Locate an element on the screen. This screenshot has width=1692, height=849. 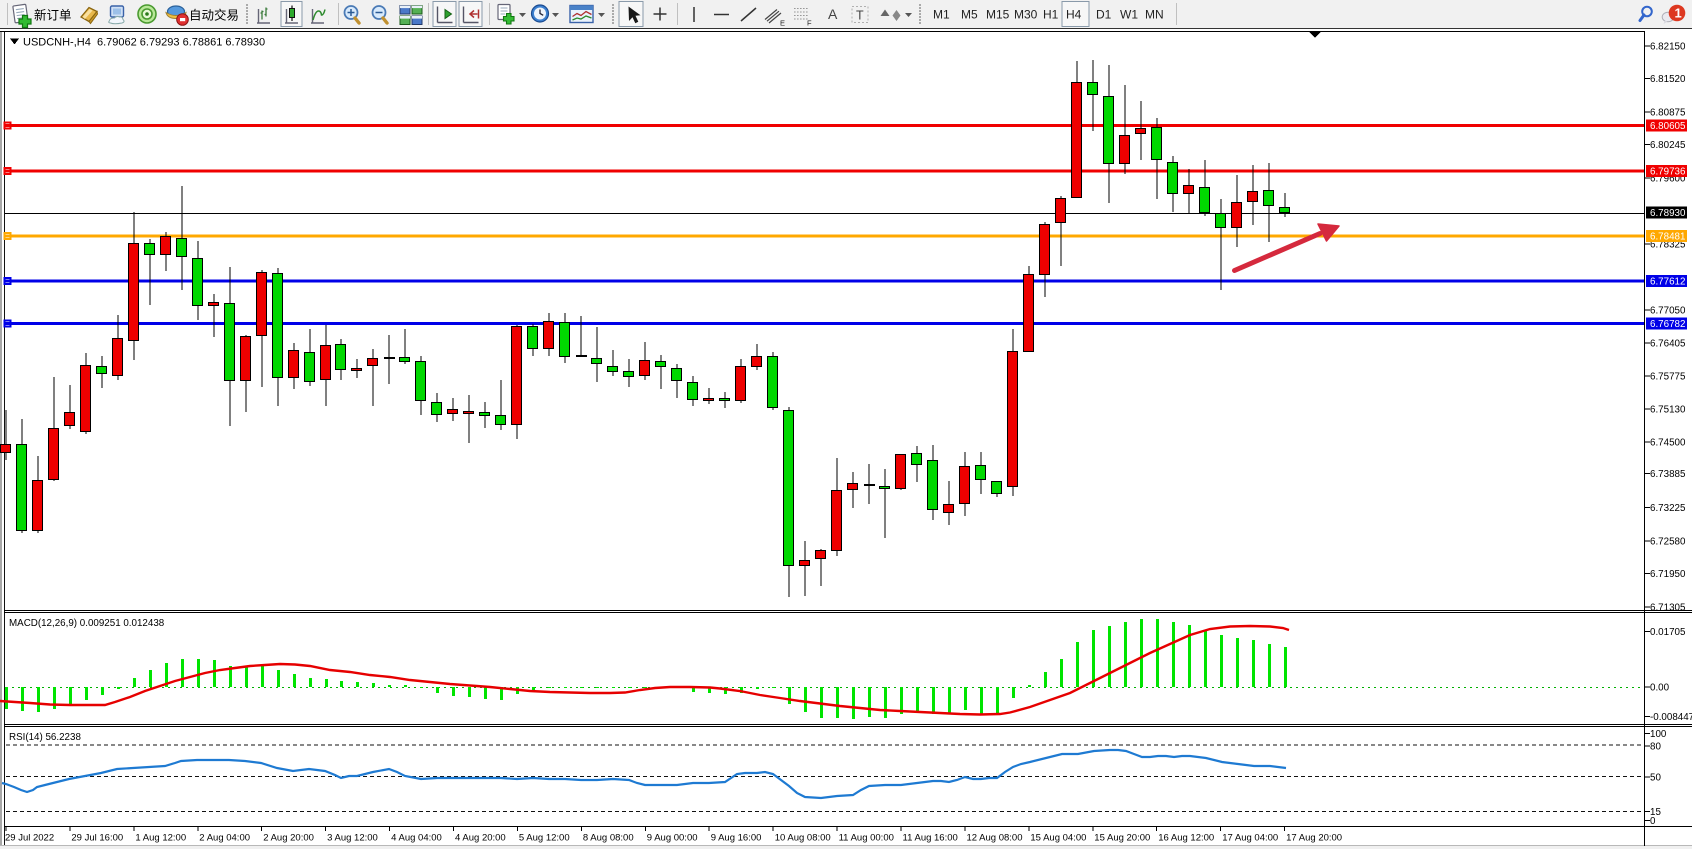
svg-text: 6.82150 is located at coordinates (1668, 47).